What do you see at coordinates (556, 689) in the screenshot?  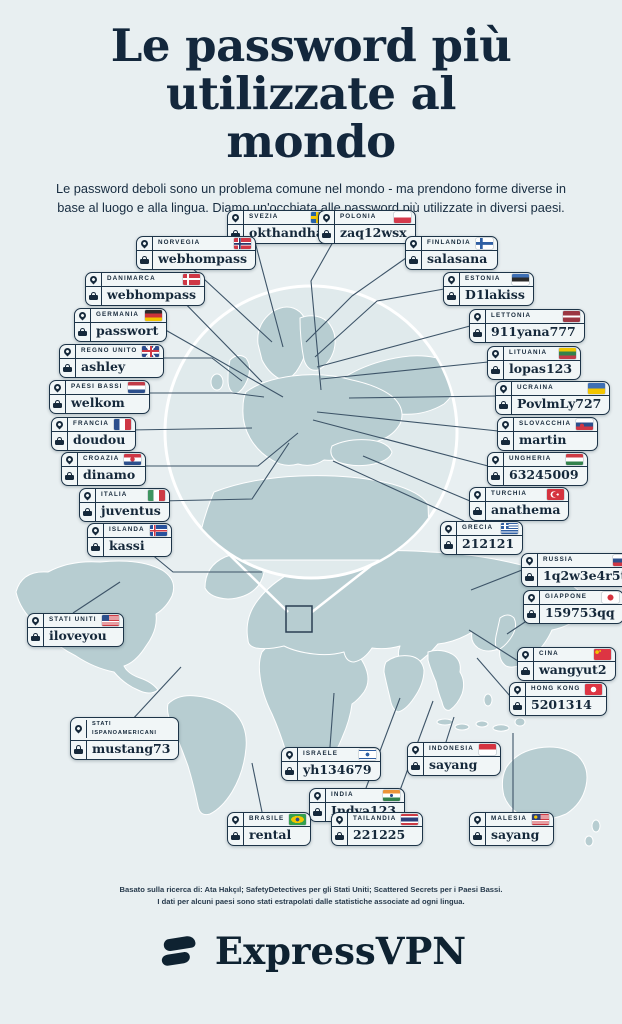 I see `country-name: HONG KONG` at bounding box center [556, 689].